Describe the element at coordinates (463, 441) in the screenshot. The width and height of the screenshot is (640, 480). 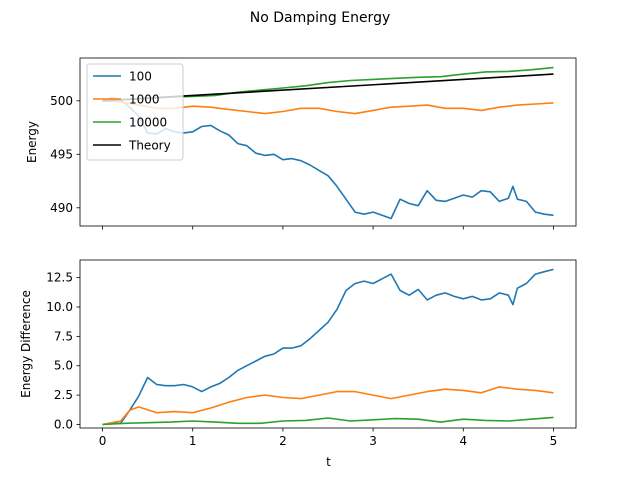
I see `x-tick-label: 4` at that location.